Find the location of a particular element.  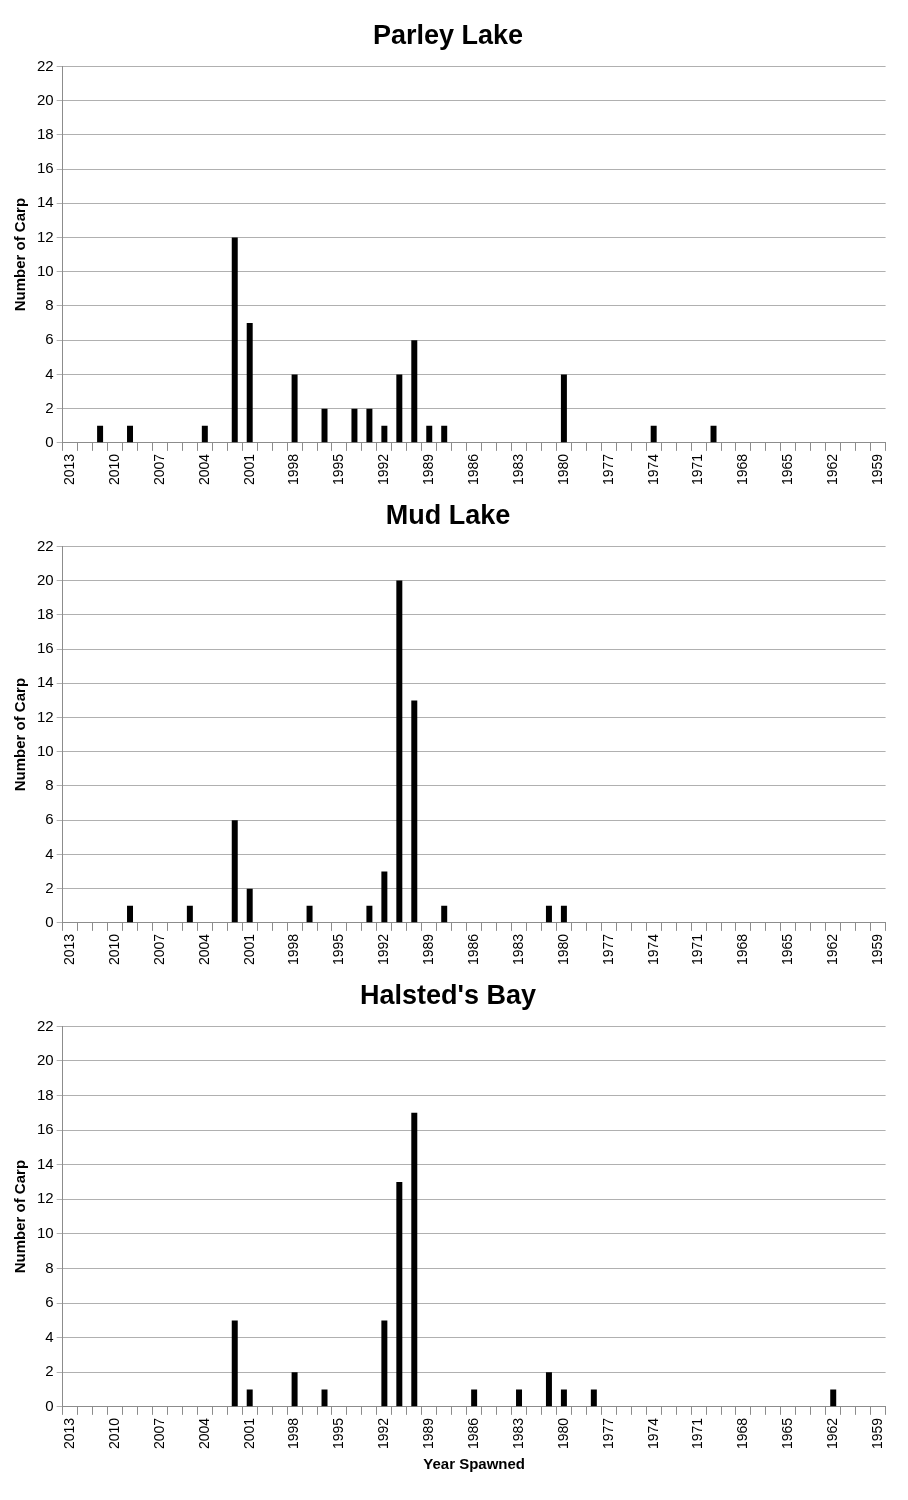

chart-title: Parley Lake is located at coordinates (448, 34).